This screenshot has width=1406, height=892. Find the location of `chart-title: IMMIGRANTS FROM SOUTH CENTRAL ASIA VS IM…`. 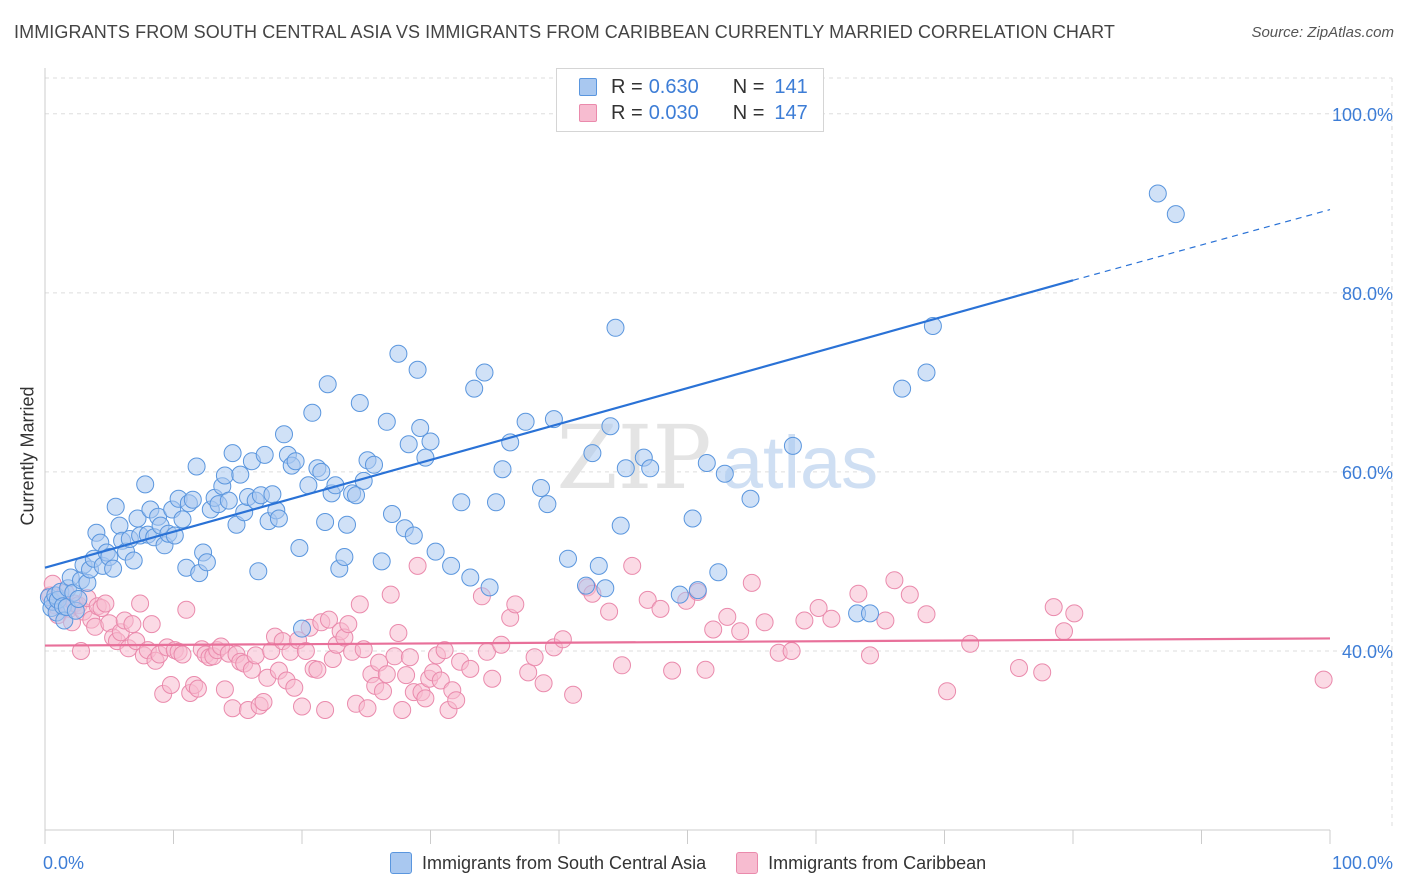

chart-title: IMMIGRANTS FROM SOUTH CENTRAL ASIA VS IM… is located at coordinates (565, 32).